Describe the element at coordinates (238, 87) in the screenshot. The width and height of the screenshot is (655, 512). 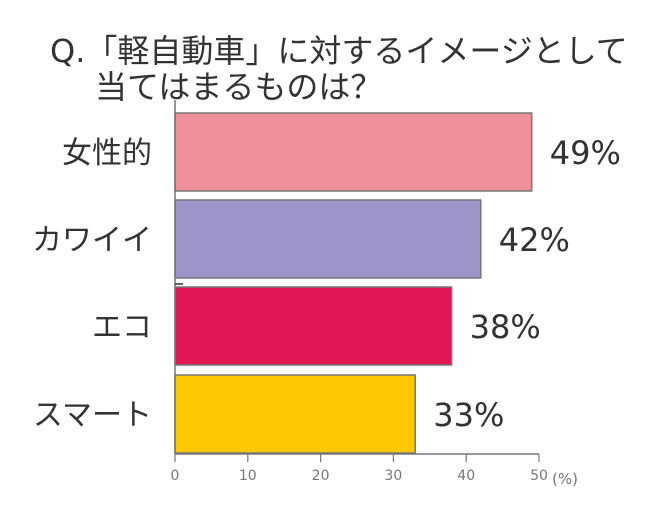
I see `chart-title-line2: 当てはまるものは？` at that location.